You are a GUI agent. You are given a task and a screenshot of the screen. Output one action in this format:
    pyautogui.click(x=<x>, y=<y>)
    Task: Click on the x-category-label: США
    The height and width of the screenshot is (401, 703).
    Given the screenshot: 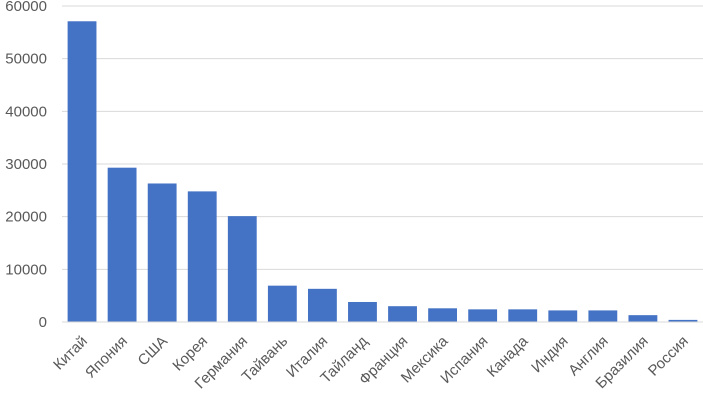 What is the action you would take?
    pyautogui.click(x=153, y=351)
    